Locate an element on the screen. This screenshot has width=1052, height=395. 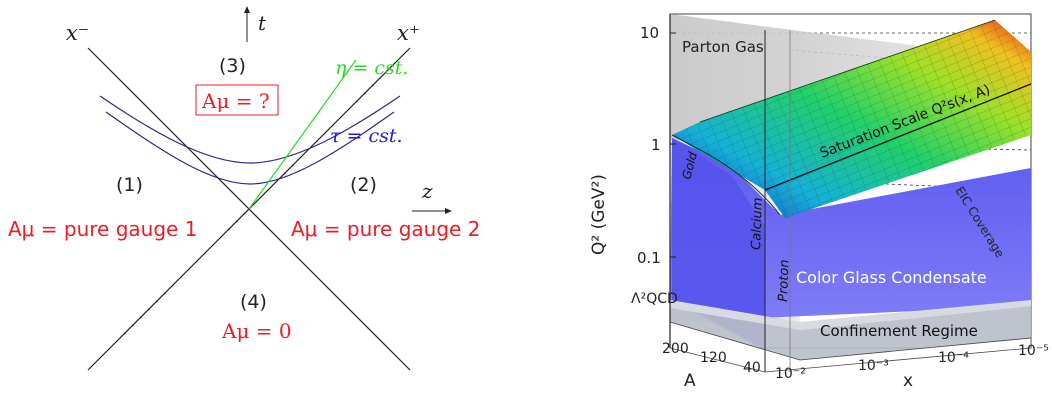
y-axis is located at coordinates (673, 145).